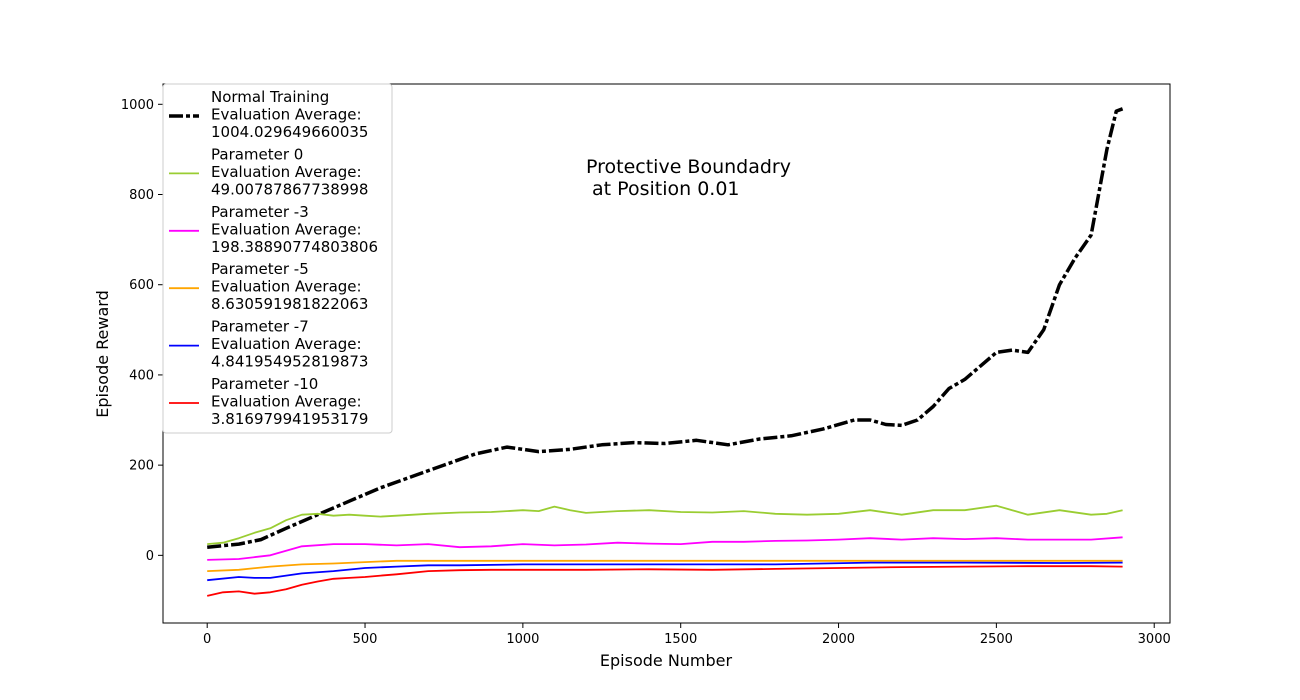  I want to click on y-tick-label-4: 800, so click(141, 195).